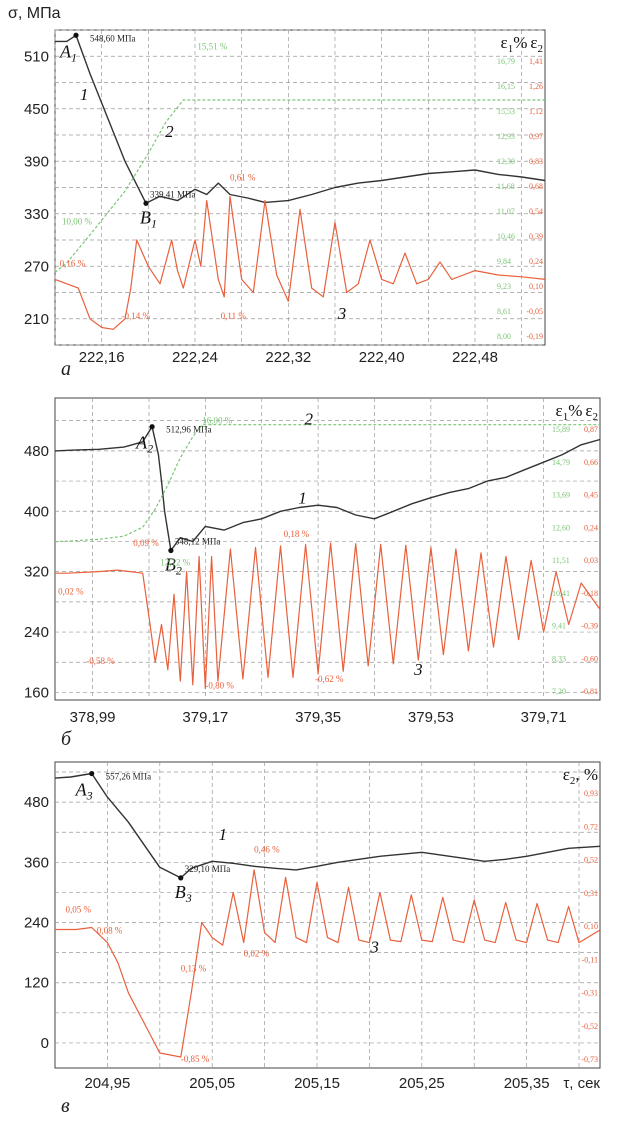 The height and width of the screenshot is (1129, 618). Describe the element at coordinates (559, 658) in the screenshot. I see `right-tick-green: 8,33` at that location.